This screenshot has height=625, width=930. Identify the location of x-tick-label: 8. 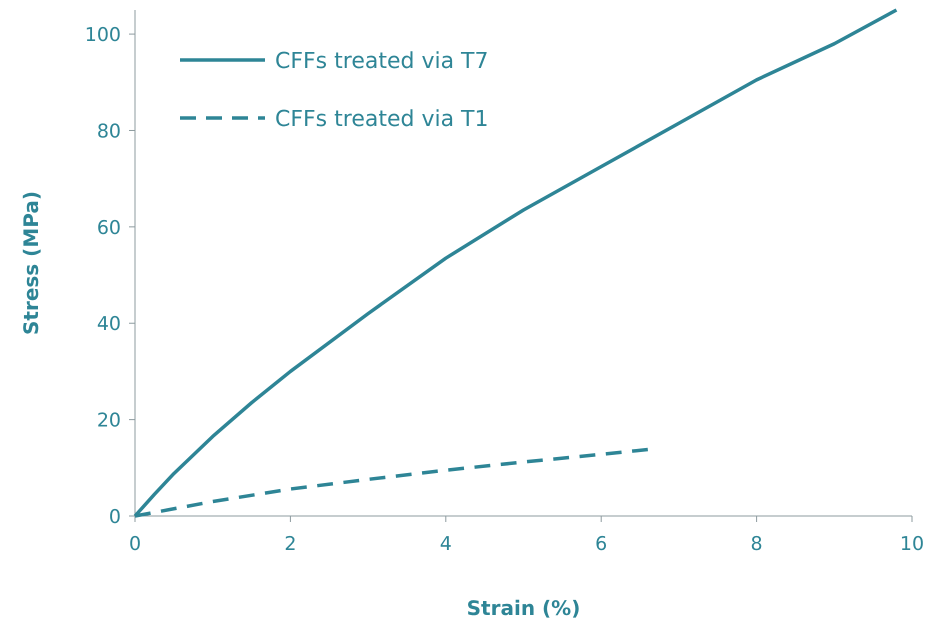
(756, 544).